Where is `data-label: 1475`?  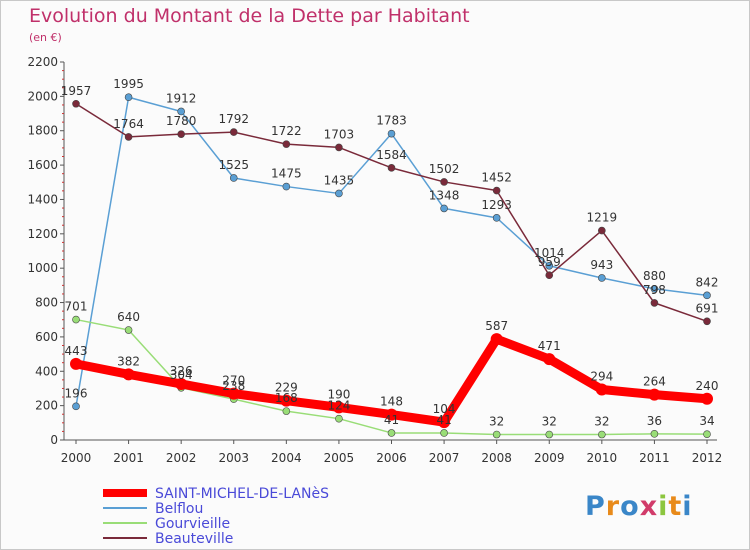
data-label: 1475 is located at coordinates (286, 174).